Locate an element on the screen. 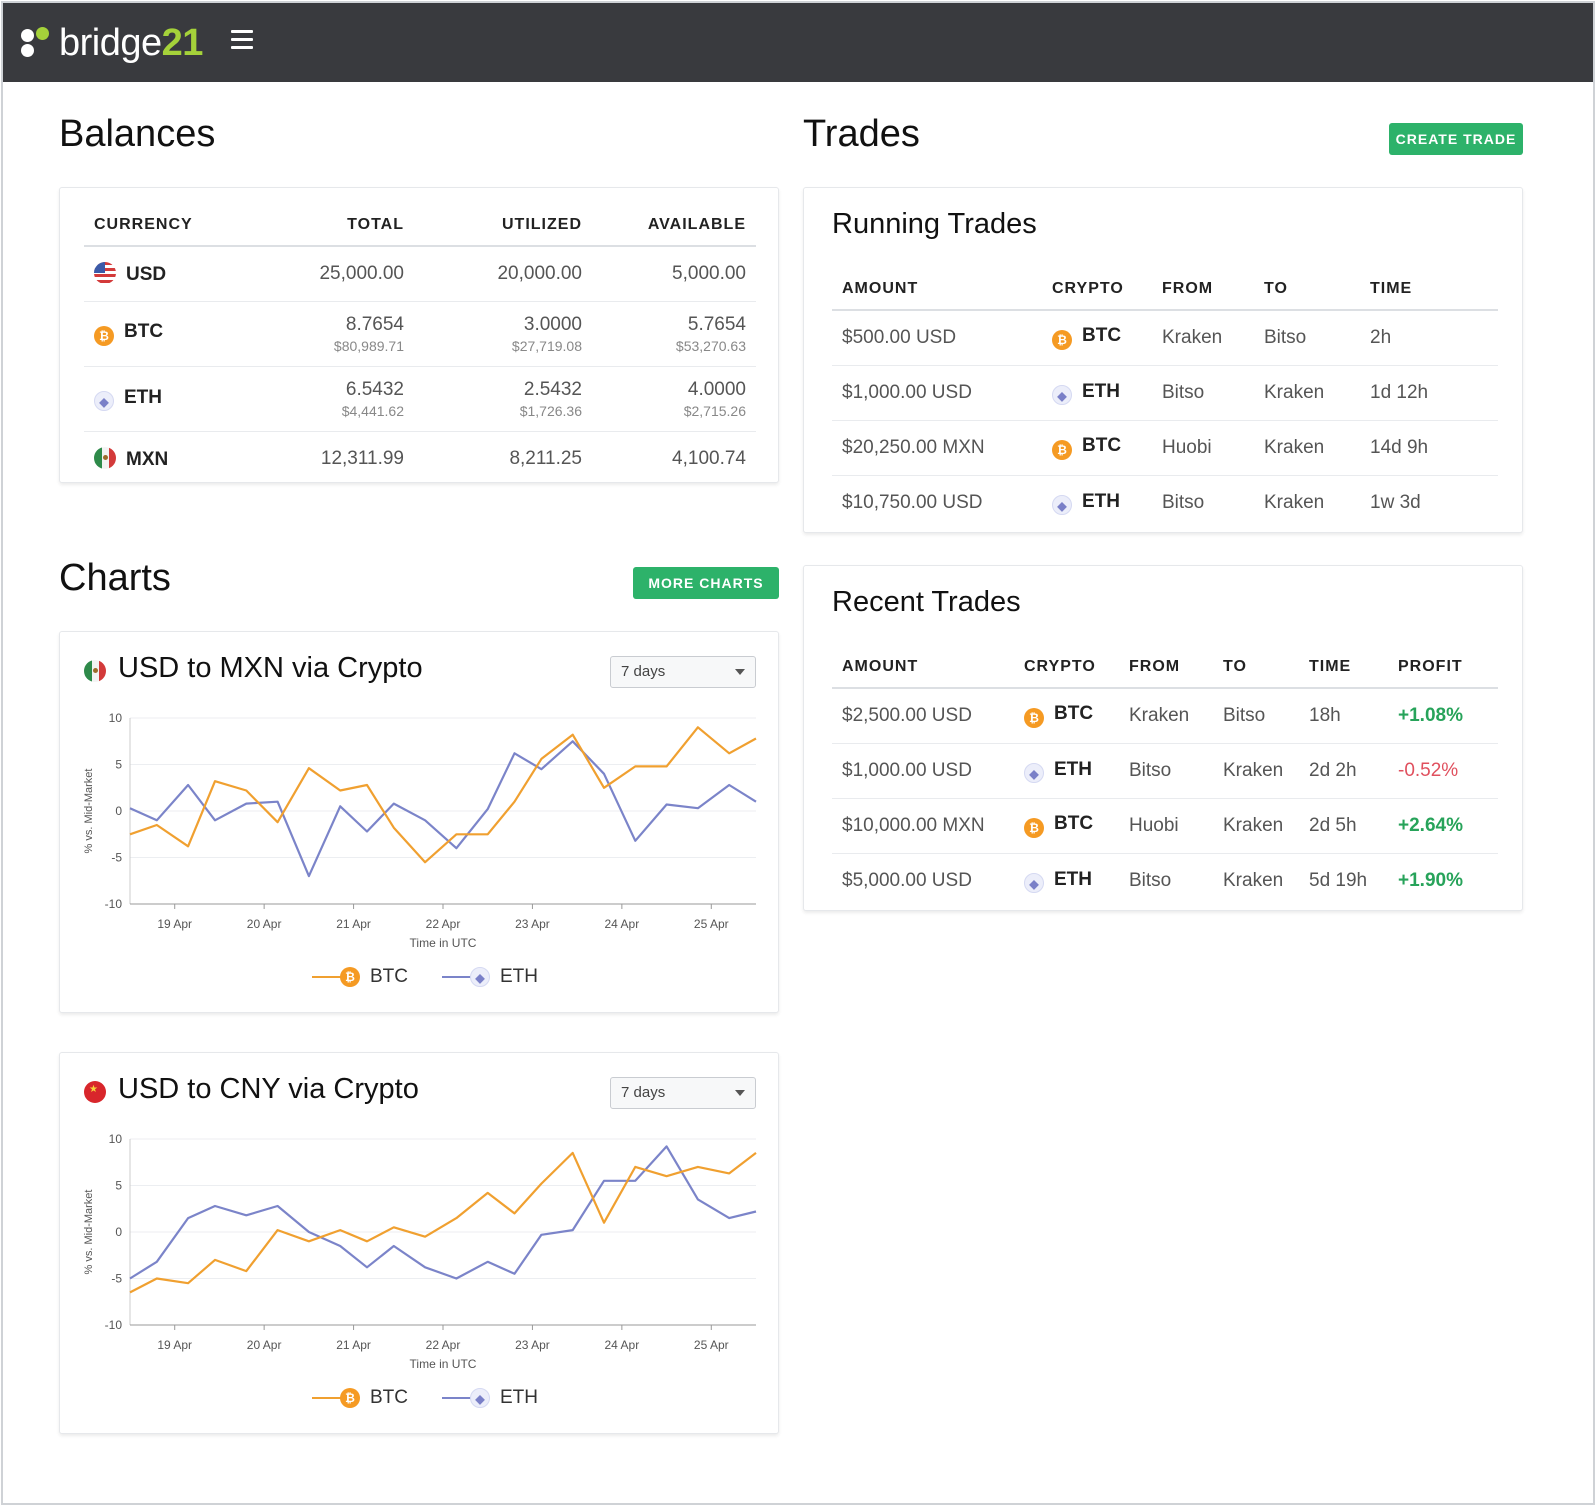 The width and height of the screenshot is (1596, 1506). y-tick-label: 10 is located at coordinates (116, 1139).